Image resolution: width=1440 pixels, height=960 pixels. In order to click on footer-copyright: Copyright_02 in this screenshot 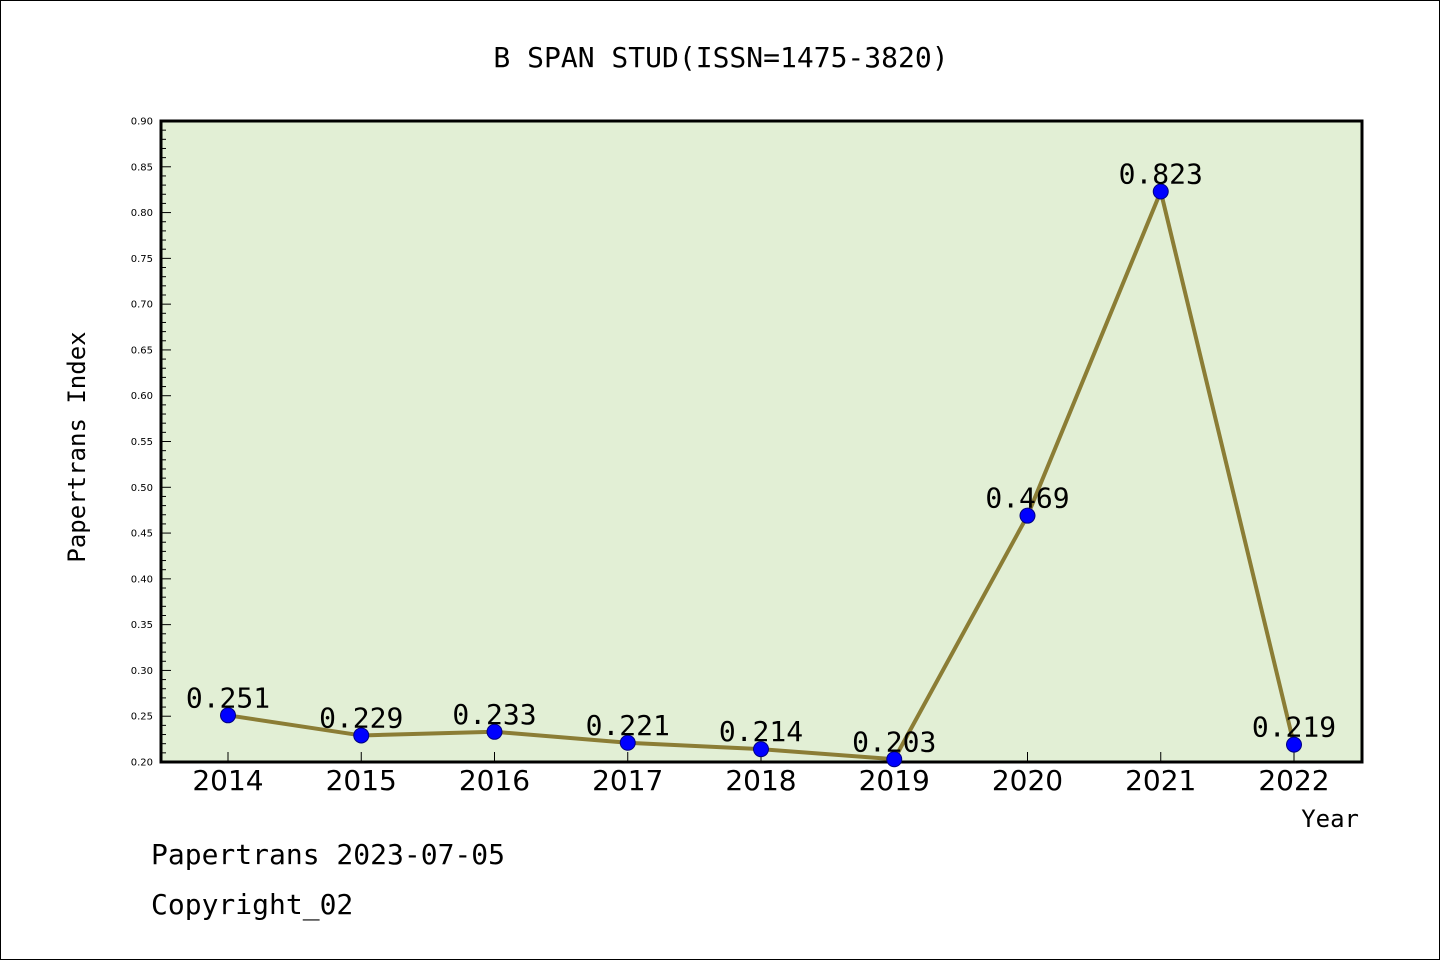, I will do `click(252, 905)`.